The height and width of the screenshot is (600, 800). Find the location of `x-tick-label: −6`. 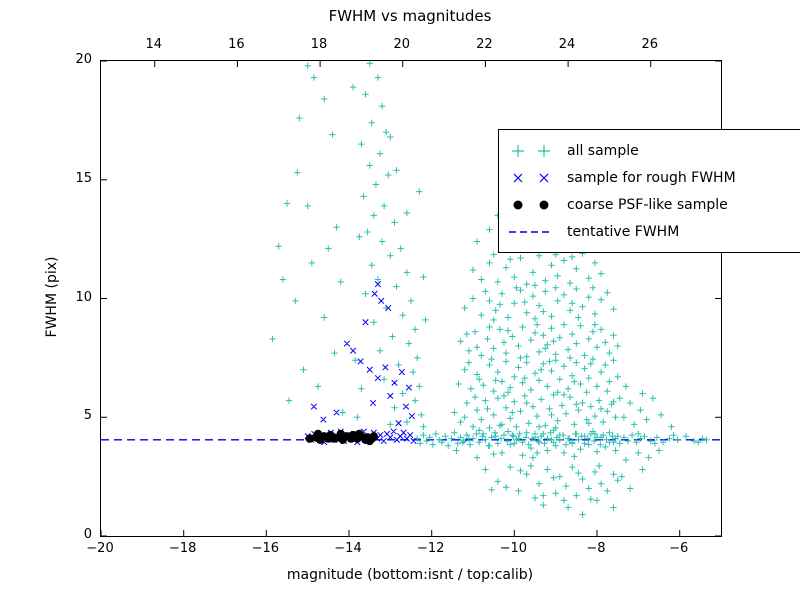

x-tick-label: −6 is located at coordinates (679, 548).